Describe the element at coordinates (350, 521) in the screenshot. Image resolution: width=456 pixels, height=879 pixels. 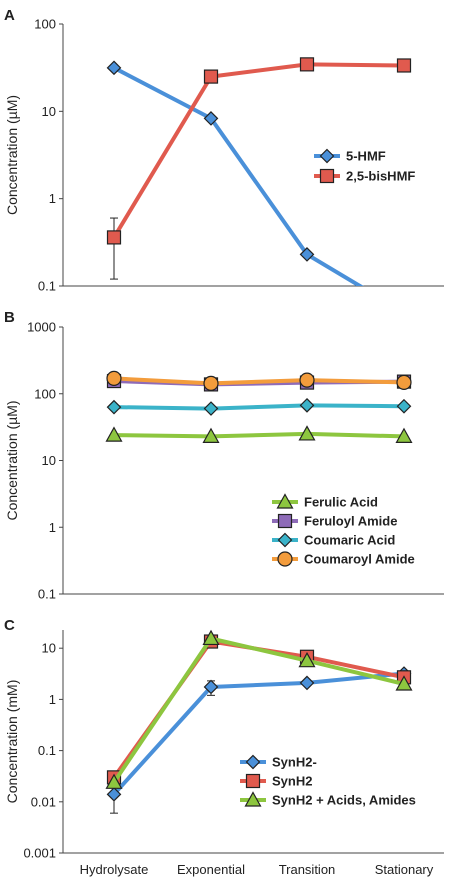
I see `legend-label: Feruloyl Amide` at that location.